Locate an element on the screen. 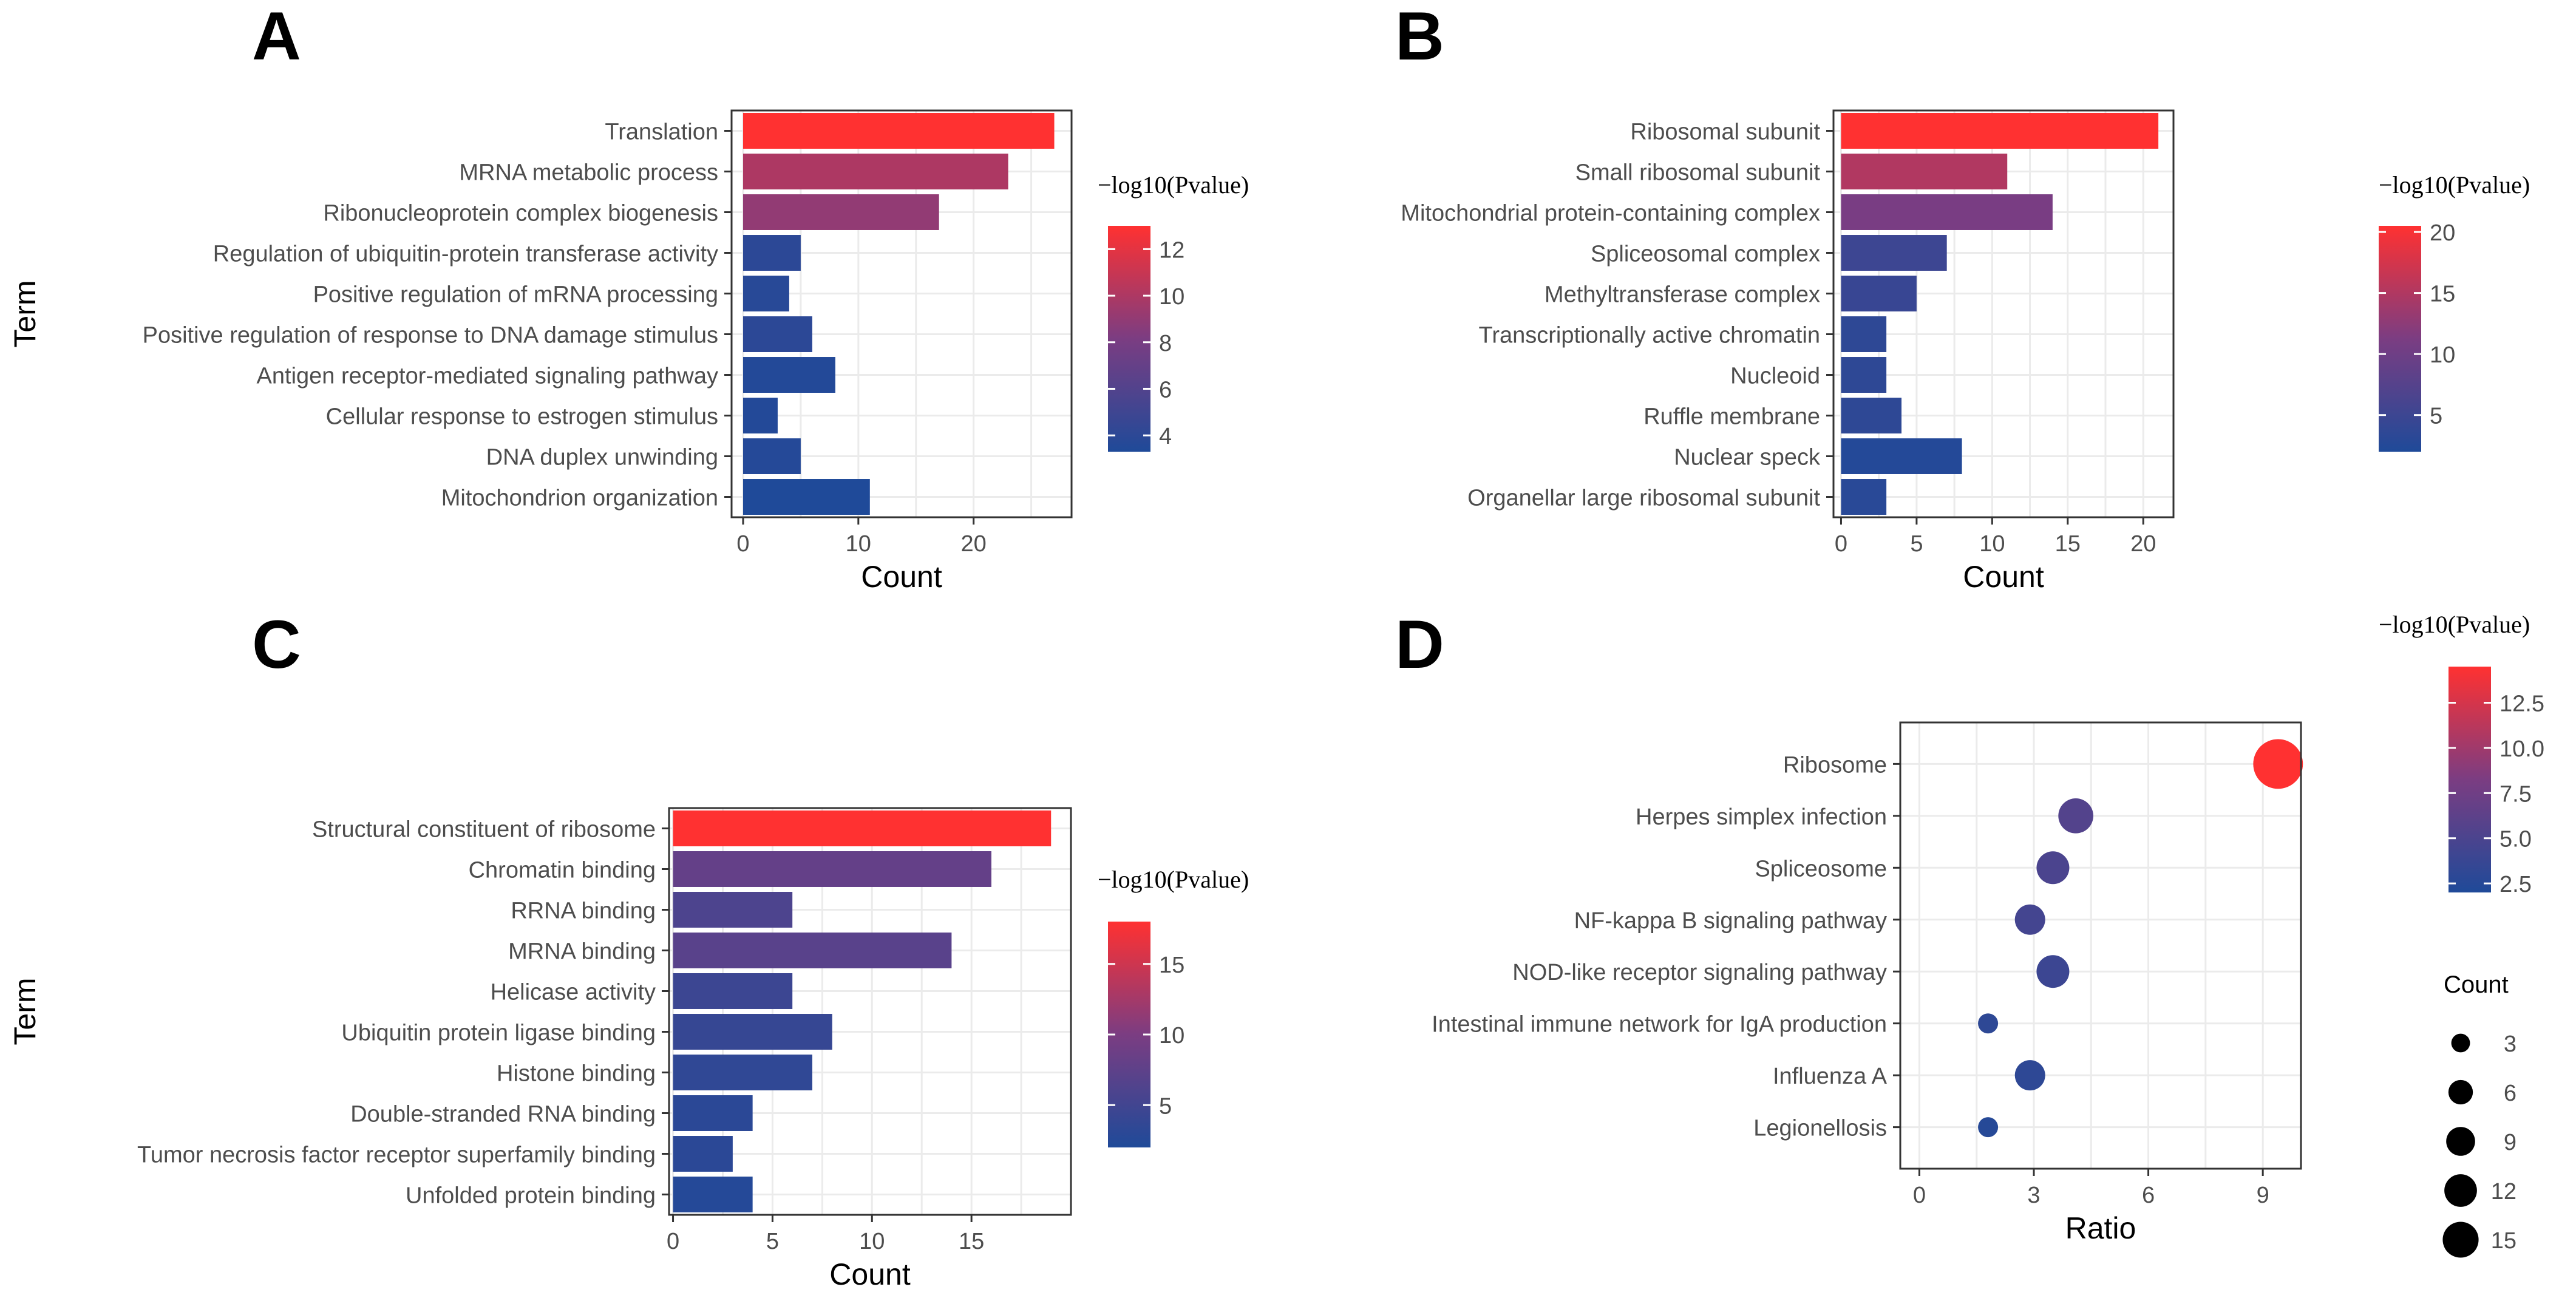  y-tick-label: Helicase activity is located at coordinates (573, 992).